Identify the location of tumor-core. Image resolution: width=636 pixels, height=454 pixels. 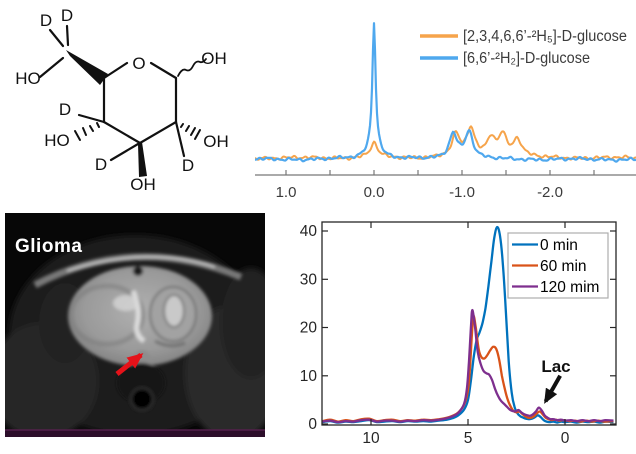
(174, 311).